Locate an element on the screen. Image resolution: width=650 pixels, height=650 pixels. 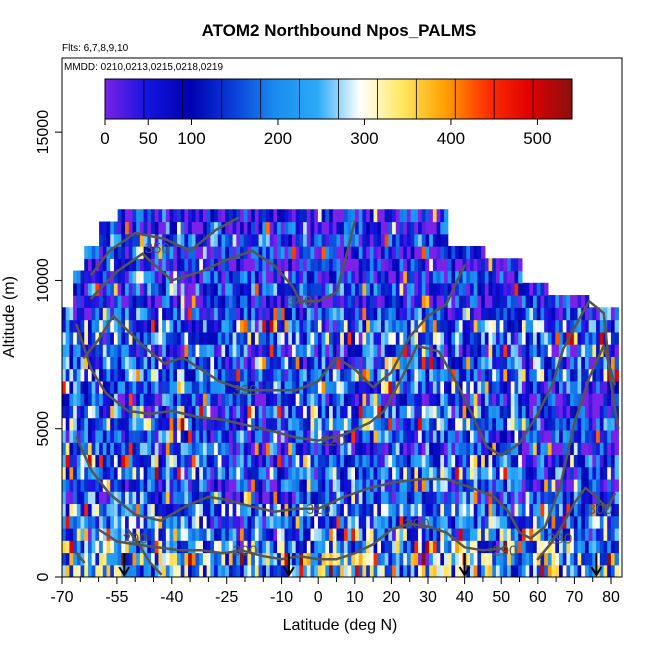
flight-track-arrows is located at coordinates (360, 565).